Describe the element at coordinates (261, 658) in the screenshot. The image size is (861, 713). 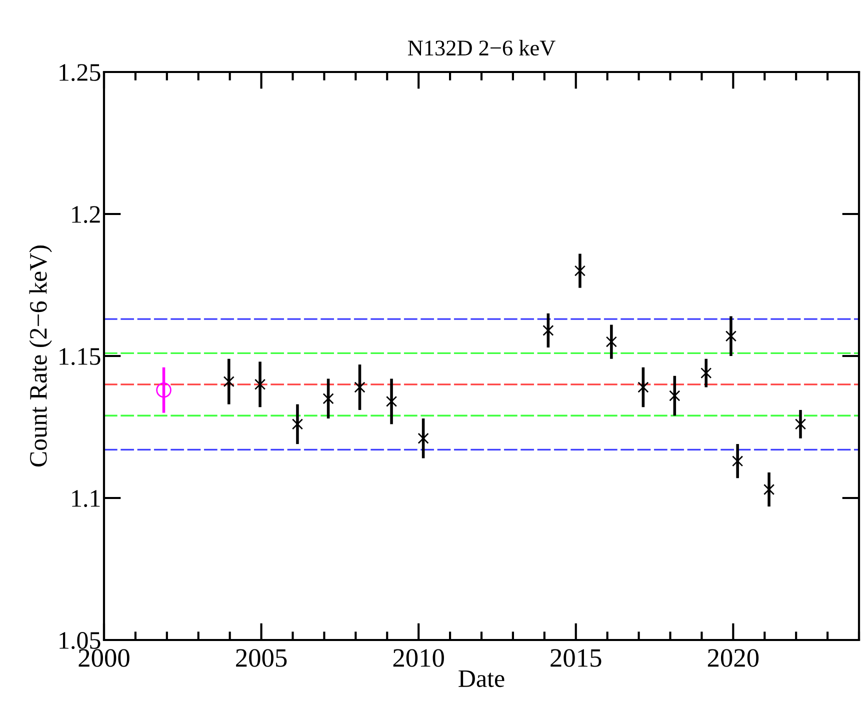
I see `x-tick-label: 2005` at that location.